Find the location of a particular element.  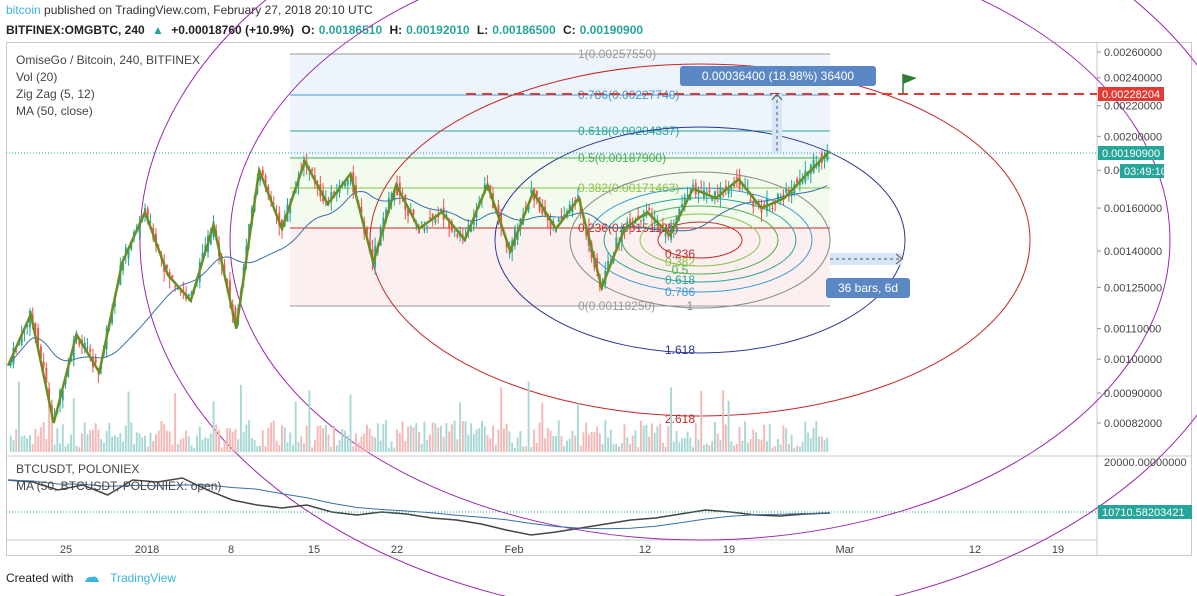

btc-last-tag: 10710.58203421 is located at coordinates (1145, 512).